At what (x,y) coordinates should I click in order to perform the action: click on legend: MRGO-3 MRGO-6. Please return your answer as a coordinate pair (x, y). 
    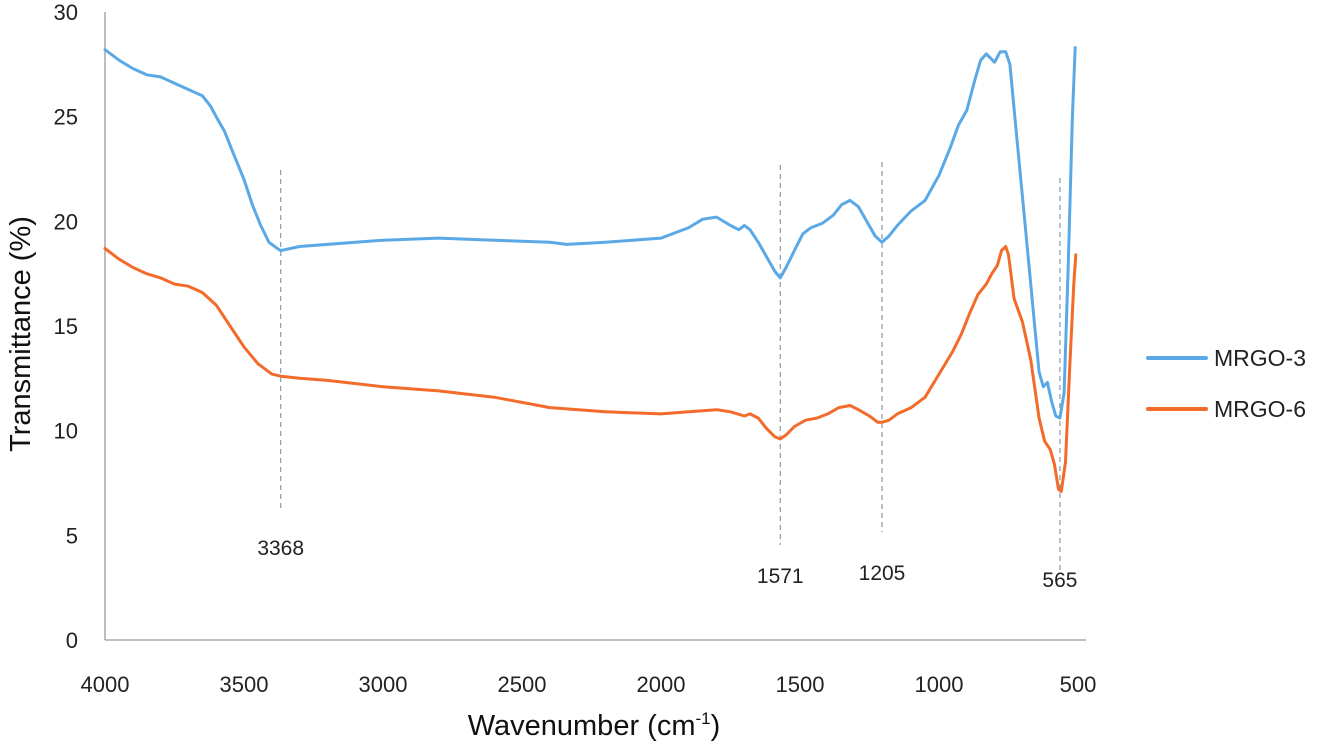
    Looking at the image, I should click on (1226, 383).